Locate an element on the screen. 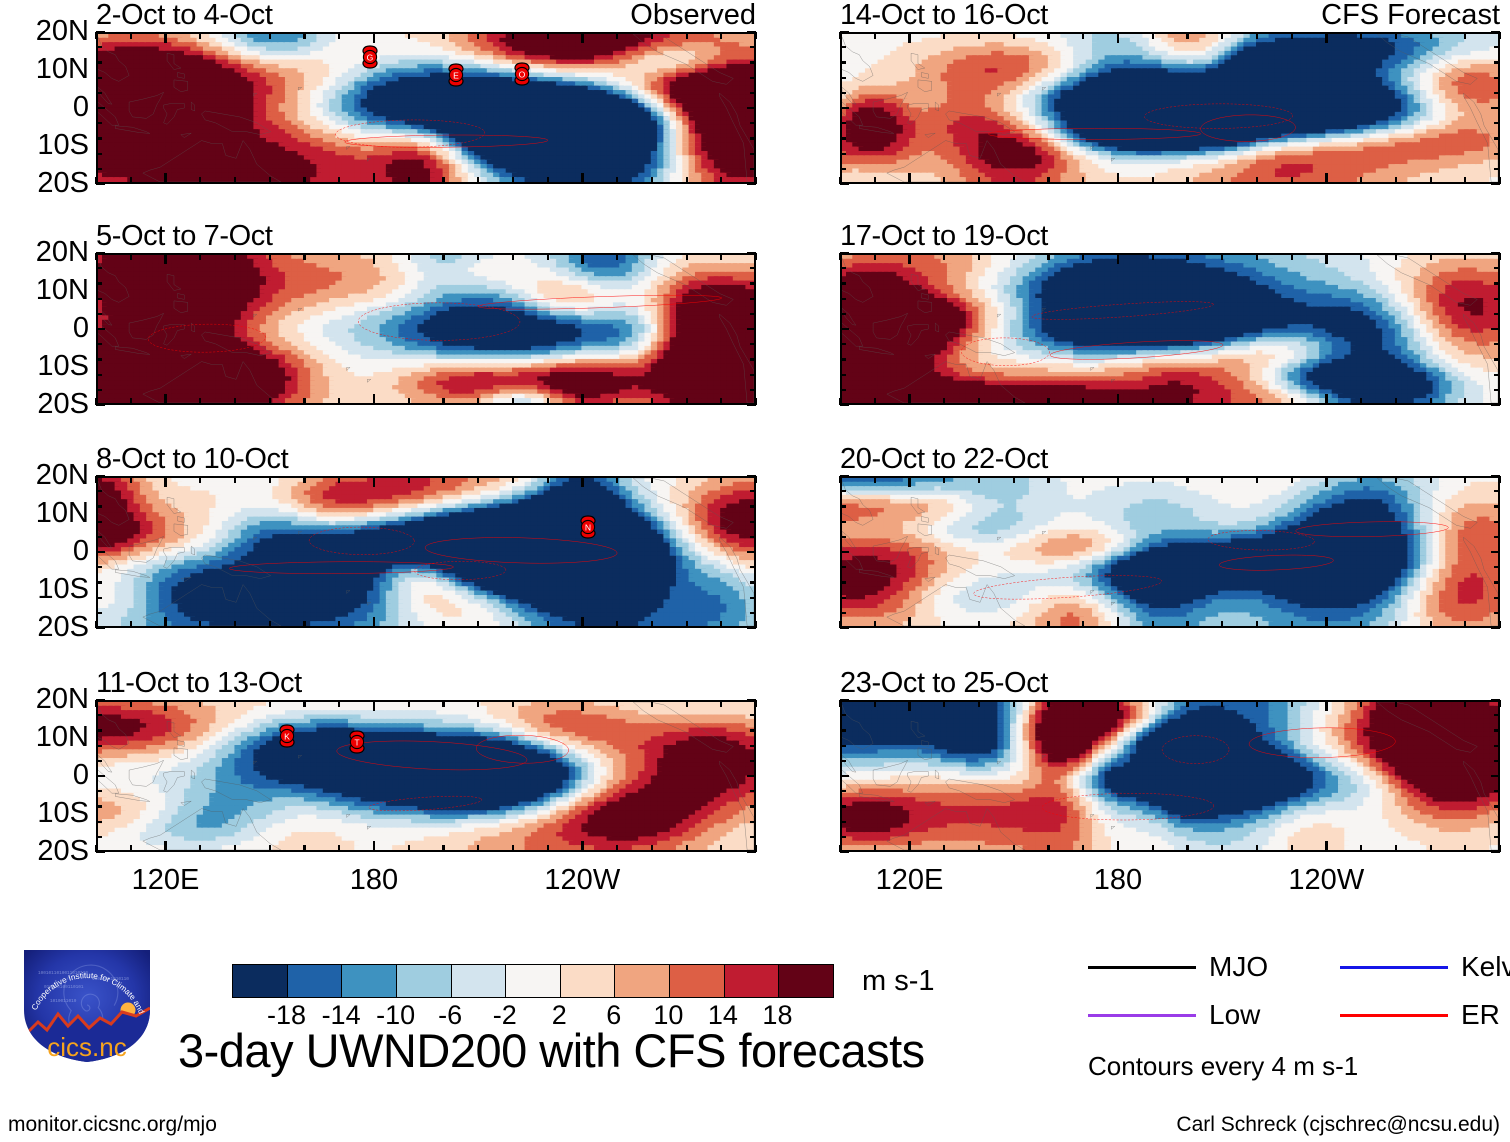 The height and width of the screenshot is (1142, 1510). svg-text: E is located at coordinates (456, 76).